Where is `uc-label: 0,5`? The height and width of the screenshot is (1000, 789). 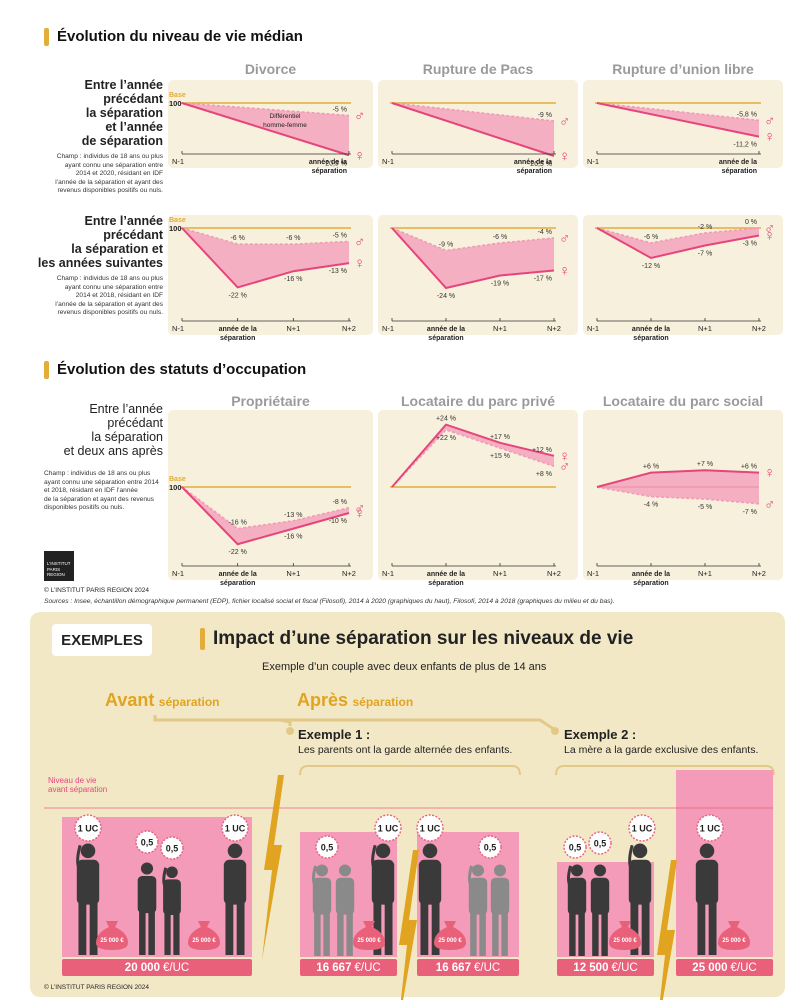
uc-label: 0,5 is located at coordinates (575, 848).